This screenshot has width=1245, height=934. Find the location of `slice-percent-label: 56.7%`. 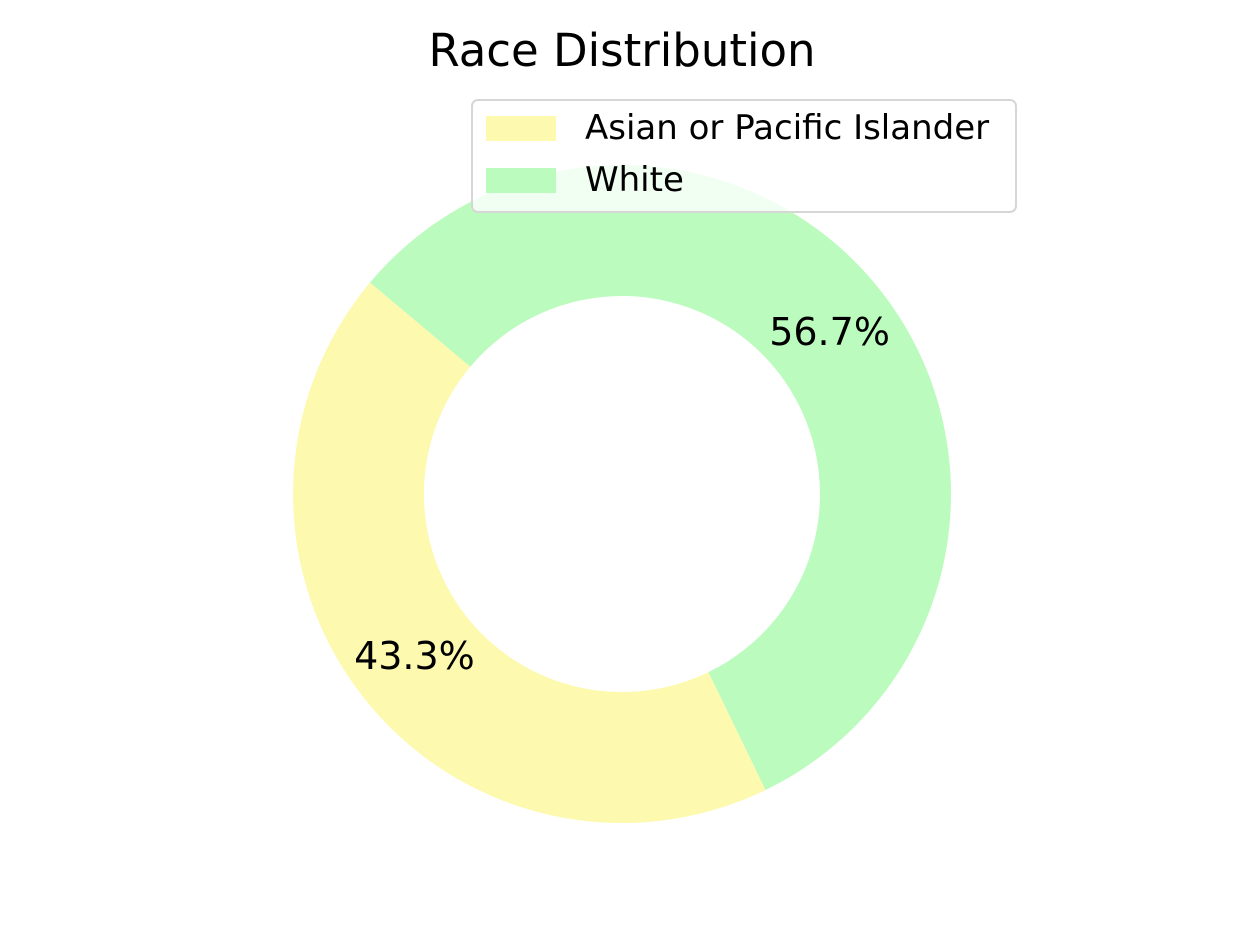

slice-percent-label: 56.7% is located at coordinates (829, 332).